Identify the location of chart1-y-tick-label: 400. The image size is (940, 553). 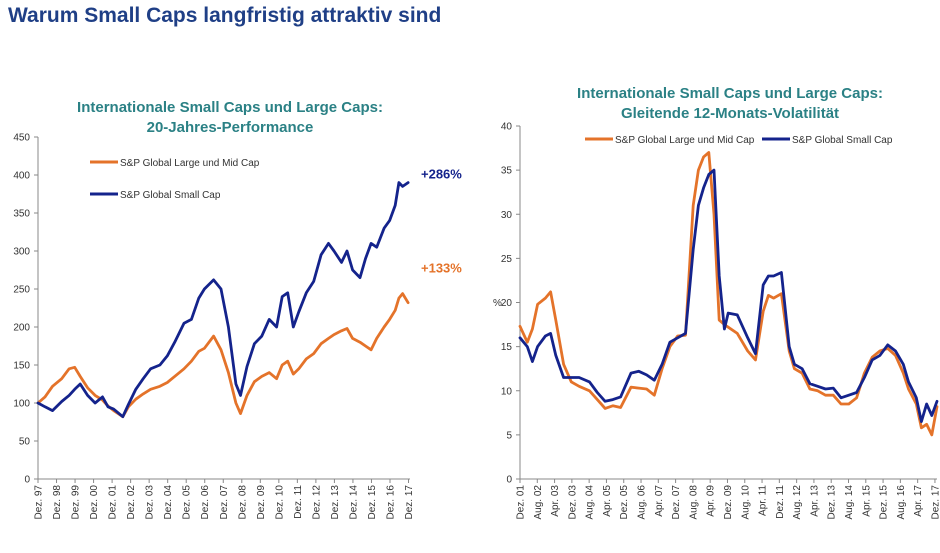
(21, 176).